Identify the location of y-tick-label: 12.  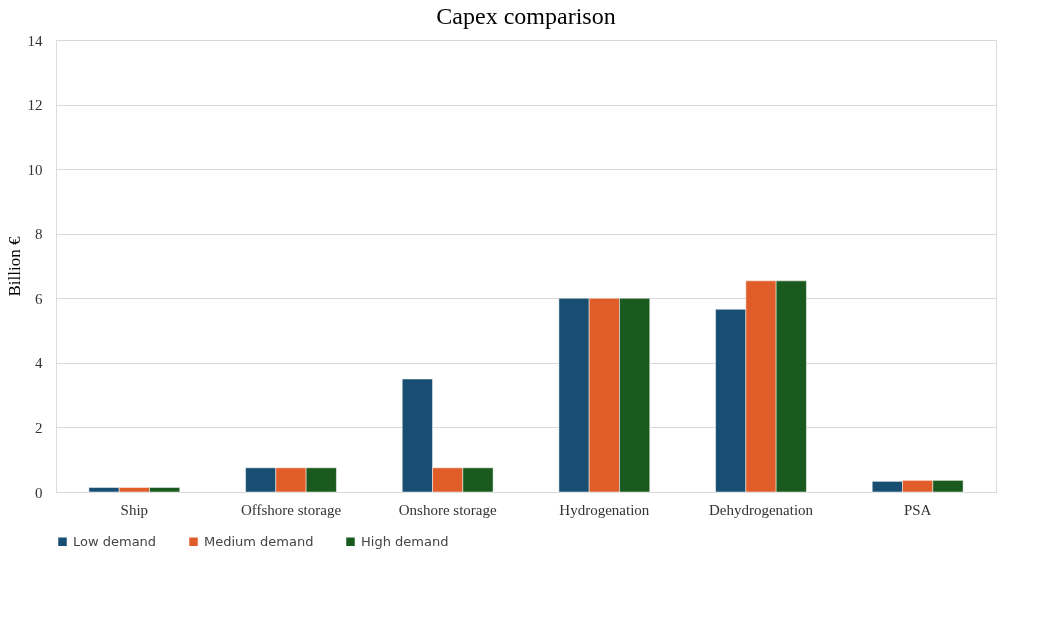
(35, 105).